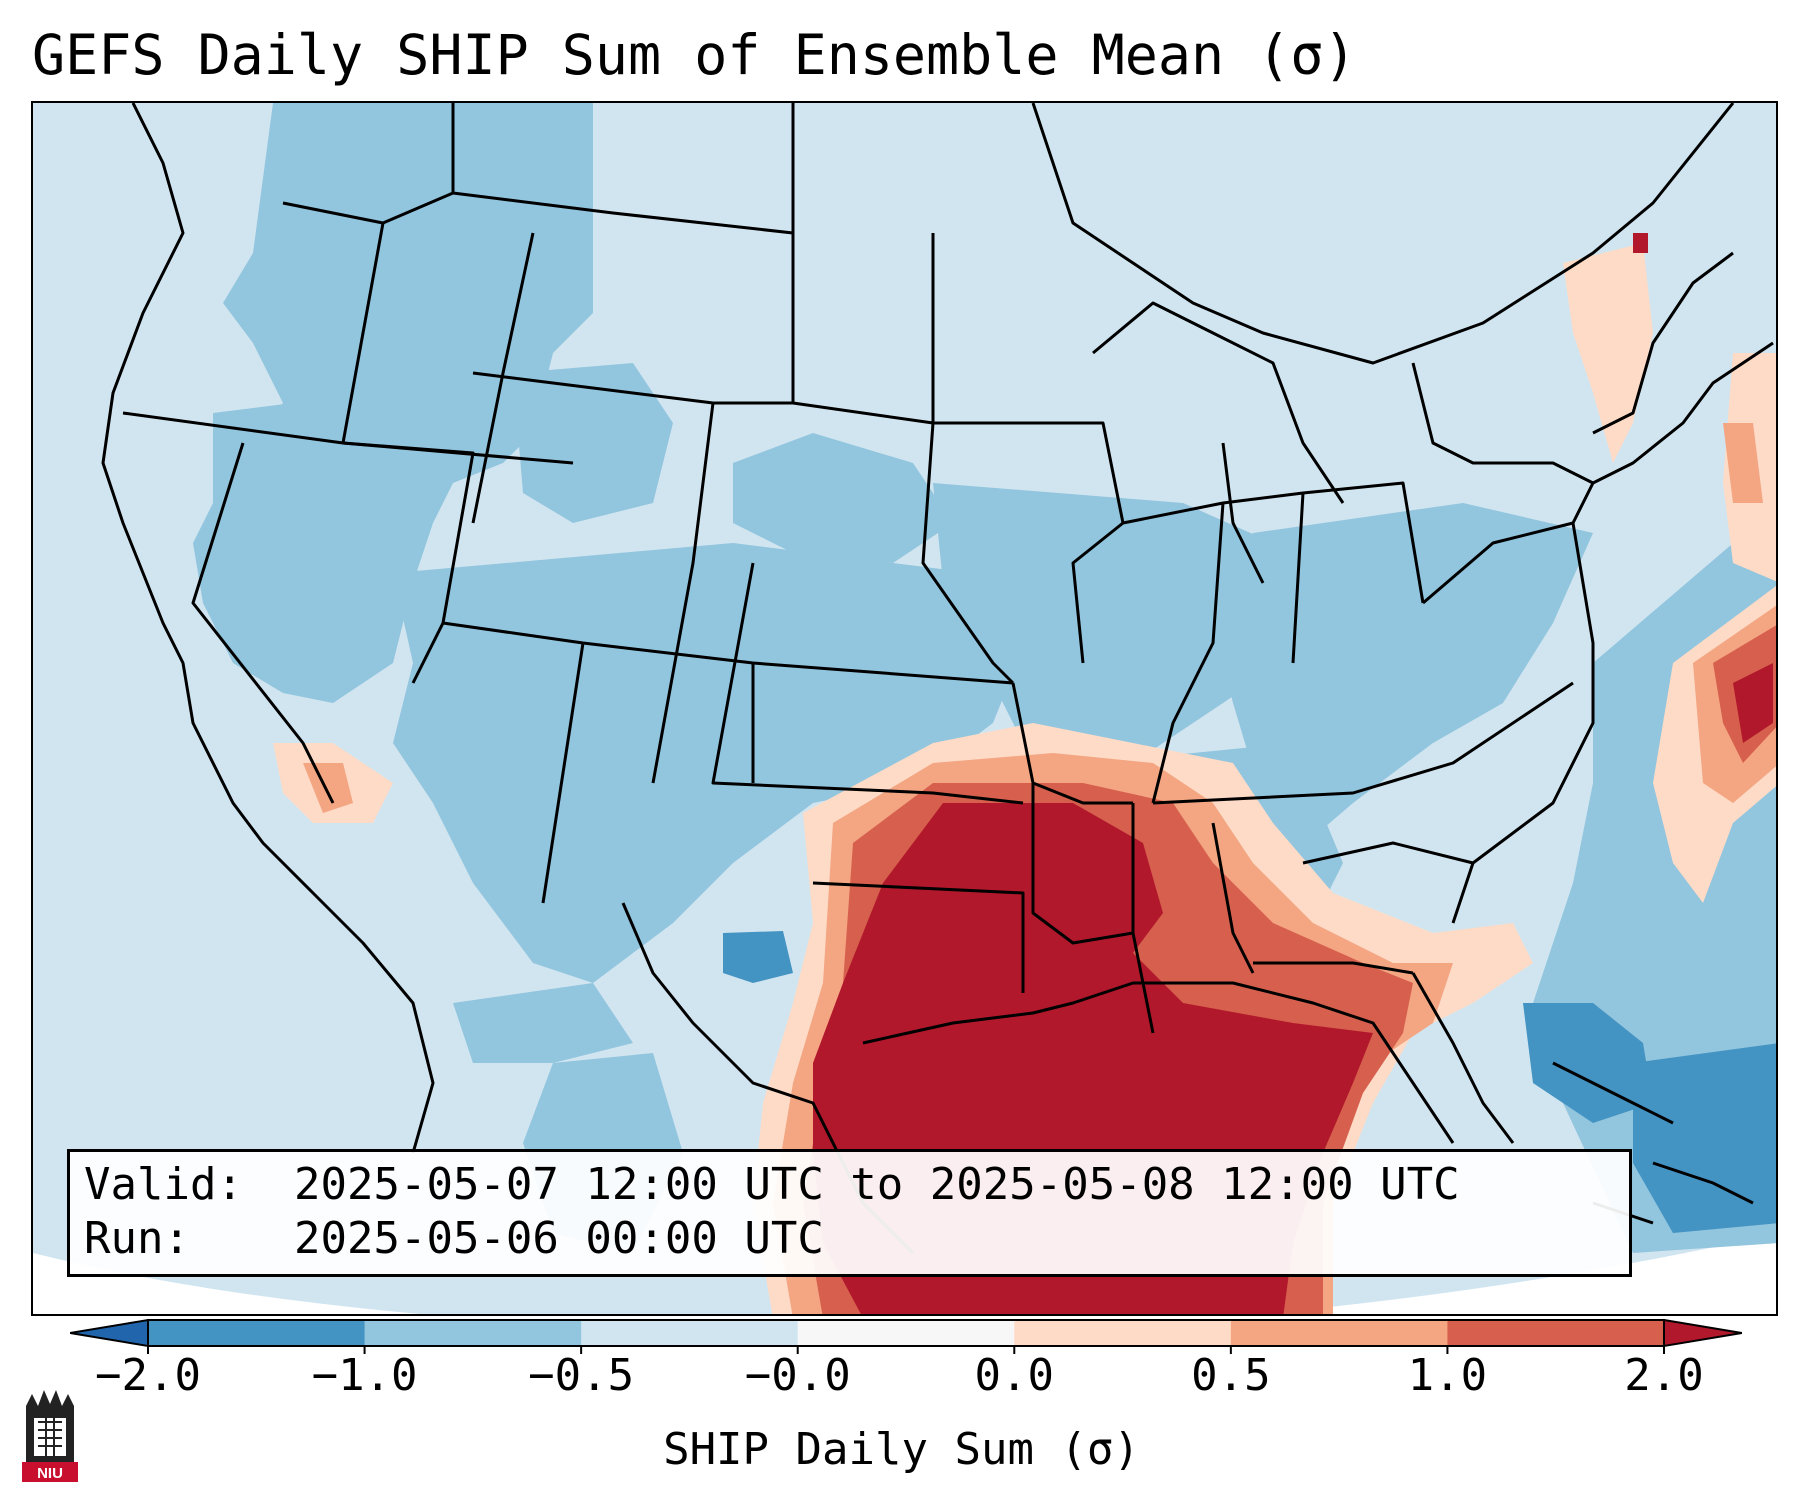 The image size is (1803, 1506). I want to click on colorbar-tick-label: −0.0, so click(797, 1375).